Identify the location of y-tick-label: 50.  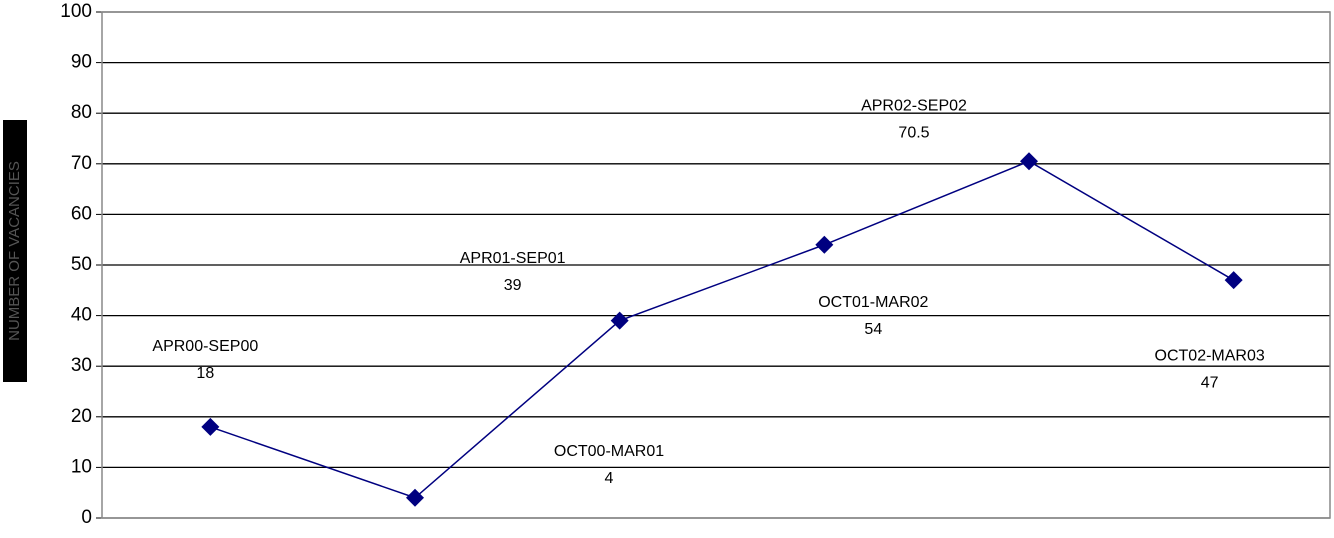
(81, 264).